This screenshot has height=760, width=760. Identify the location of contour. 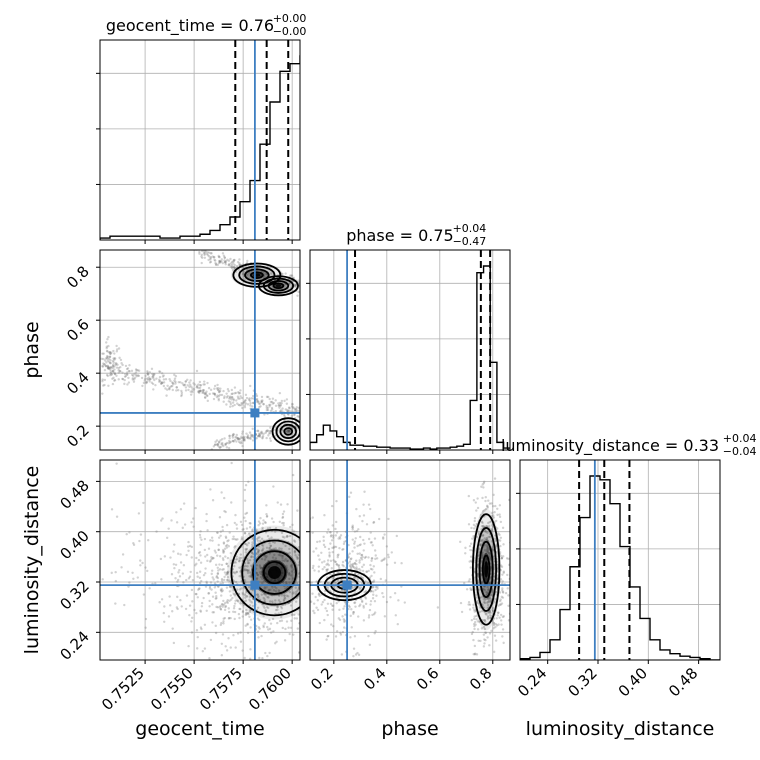
(278, 286).